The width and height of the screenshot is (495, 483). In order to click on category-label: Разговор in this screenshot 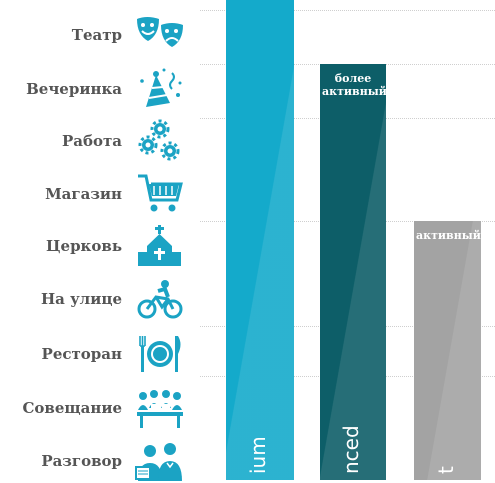, I will do `click(81, 461)`.